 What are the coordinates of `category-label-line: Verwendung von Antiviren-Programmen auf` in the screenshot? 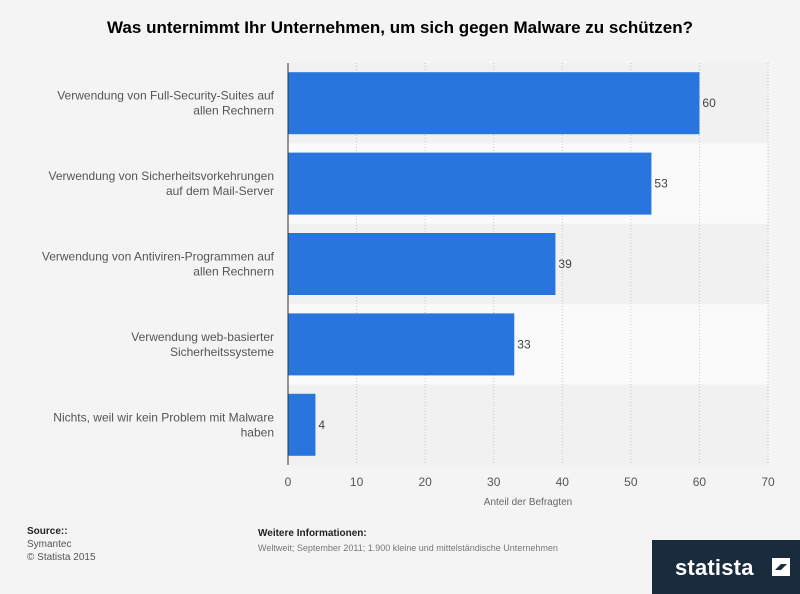 It's located at (158, 257).